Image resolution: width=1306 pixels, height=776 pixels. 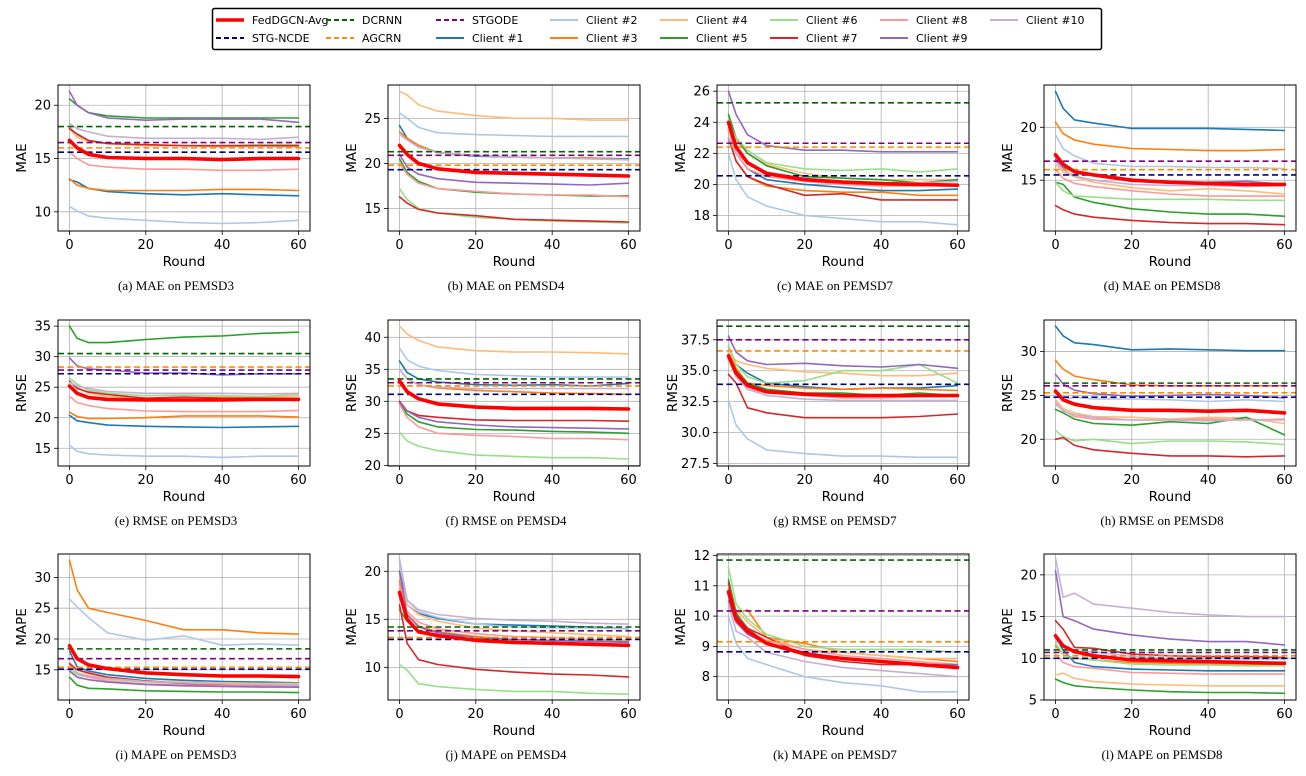 What do you see at coordinates (835, 520) in the screenshot?
I see `subplot-caption: (g) RMSE on PEMSD7` at bounding box center [835, 520].